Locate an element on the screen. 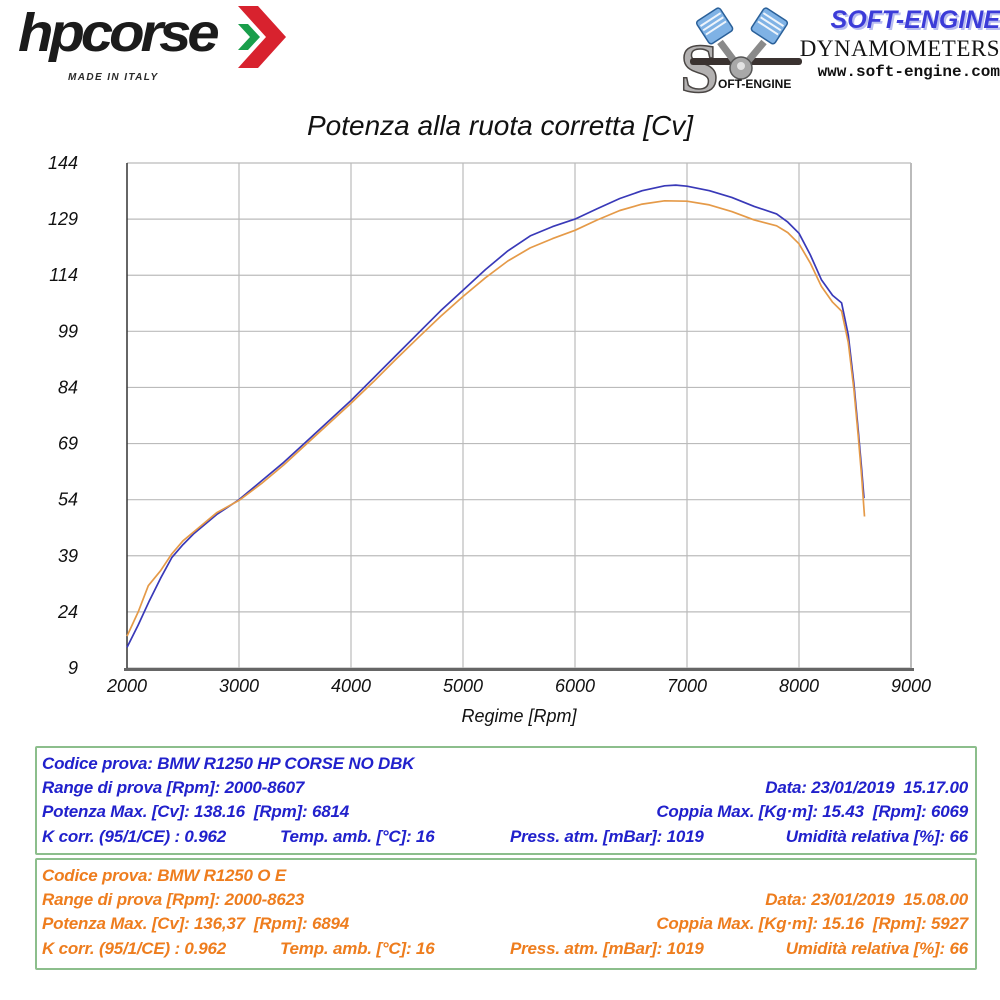 The width and height of the screenshot is (1000, 1000). range-di-prova: Range di prova [Rpm]: 2000-8623 is located at coordinates (173, 899).